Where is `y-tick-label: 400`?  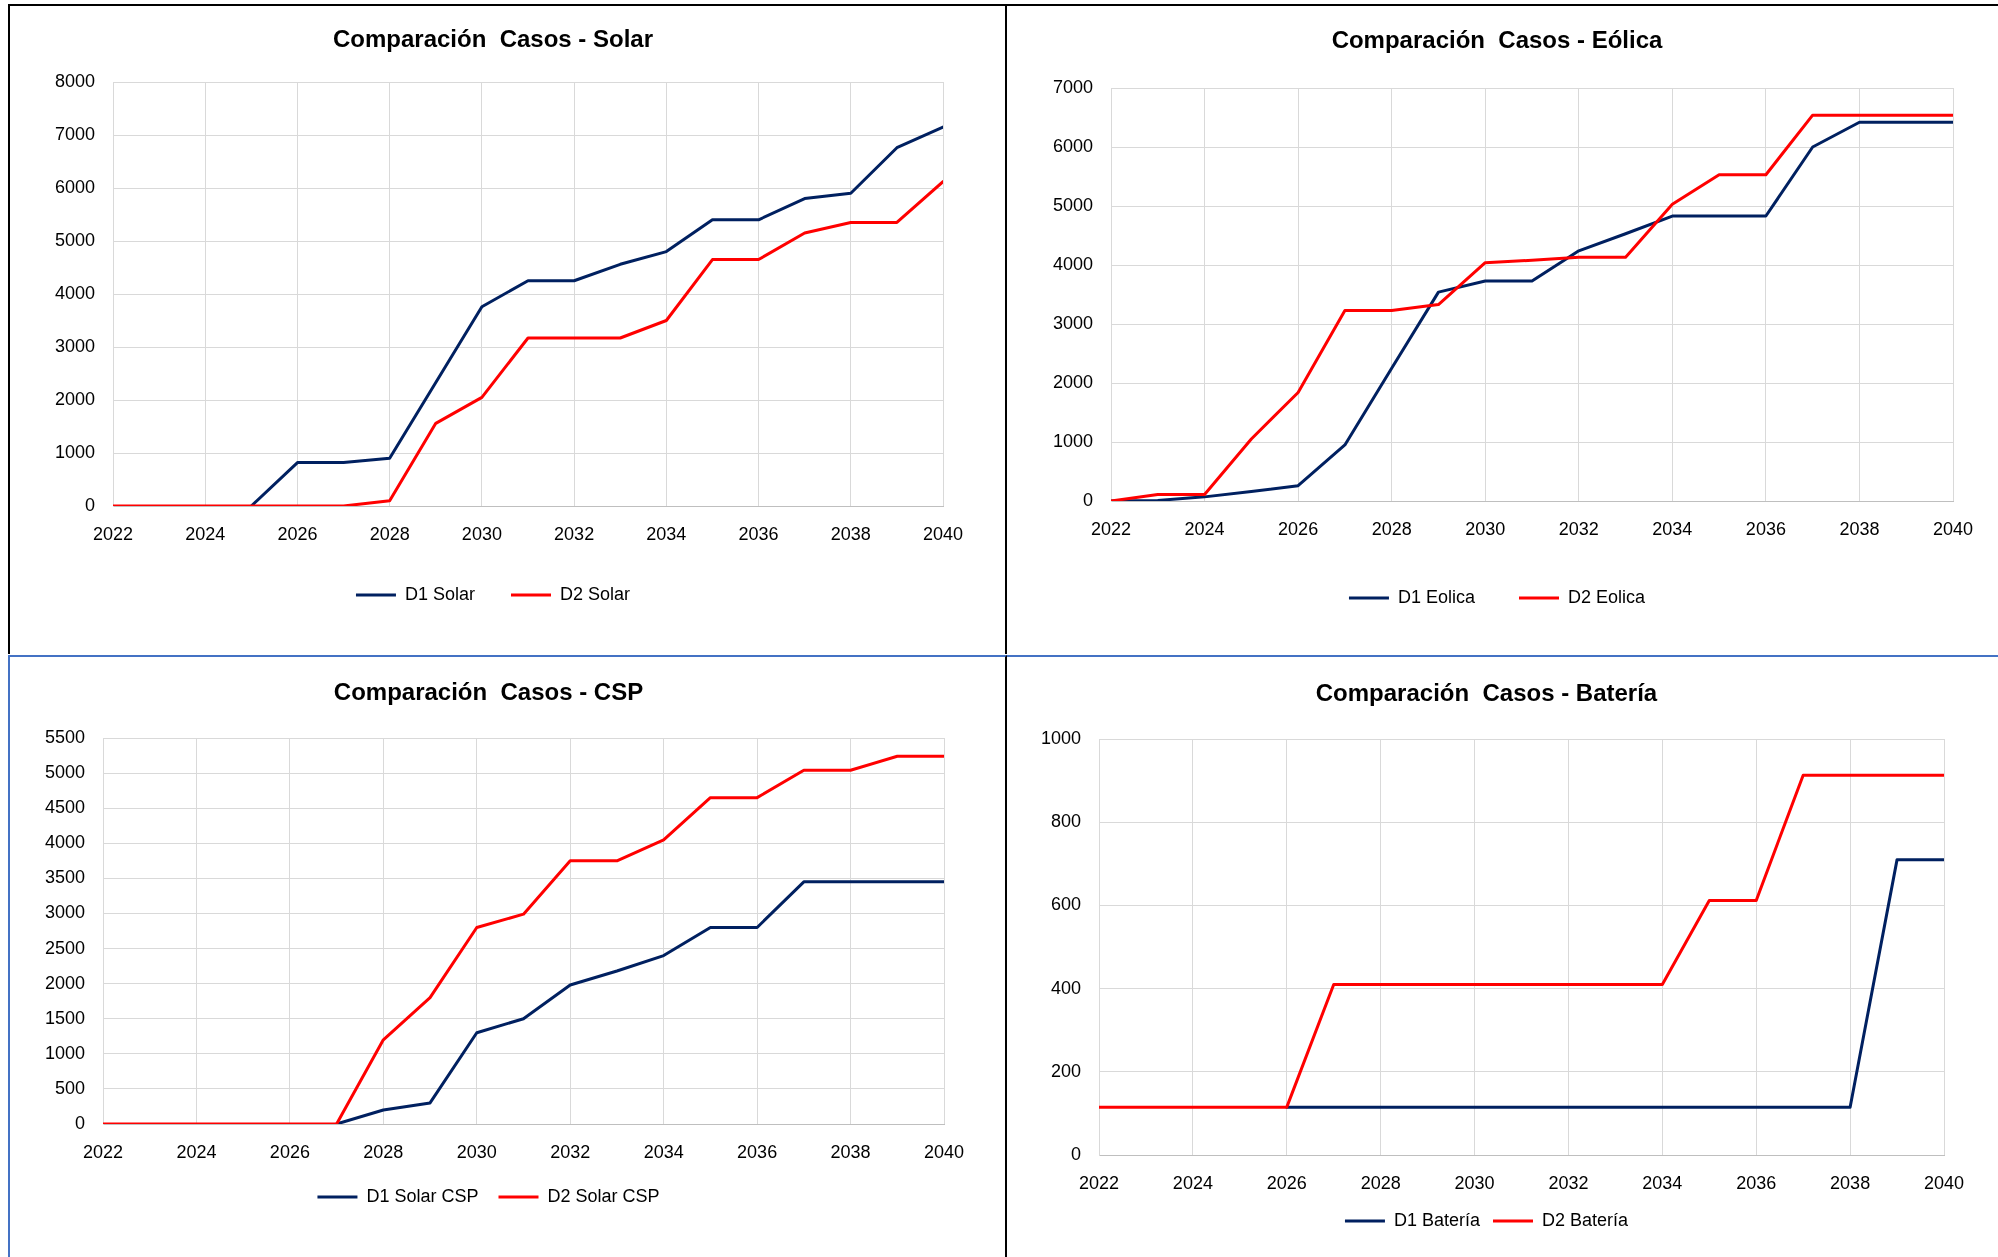 y-tick-label: 400 is located at coordinates (1065, 987).